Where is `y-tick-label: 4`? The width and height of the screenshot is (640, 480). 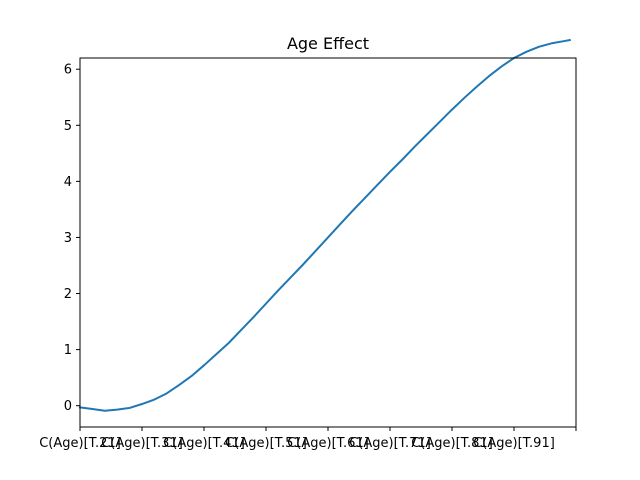 y-tick-label: 4 is located at coordinates (68, 182).